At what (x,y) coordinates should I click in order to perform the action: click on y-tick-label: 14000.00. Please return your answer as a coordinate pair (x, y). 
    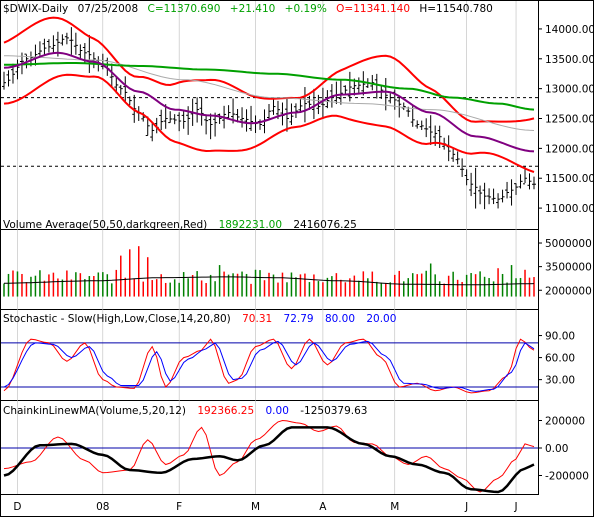
    Looking at the image, I should click on (569, 30).